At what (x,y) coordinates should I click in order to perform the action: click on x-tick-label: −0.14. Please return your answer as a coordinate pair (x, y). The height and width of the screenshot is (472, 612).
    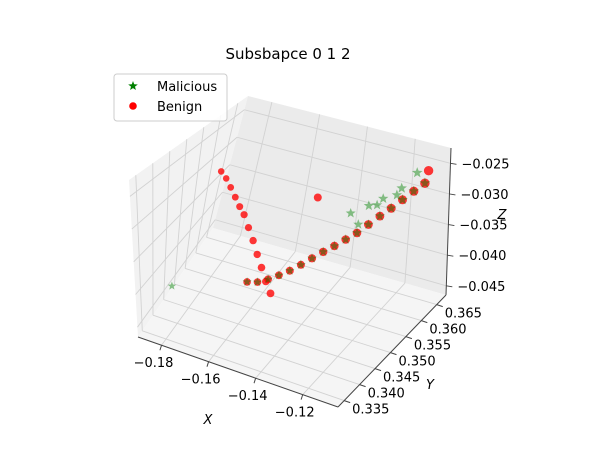
    Looking at the image, I should click on (248, 396).